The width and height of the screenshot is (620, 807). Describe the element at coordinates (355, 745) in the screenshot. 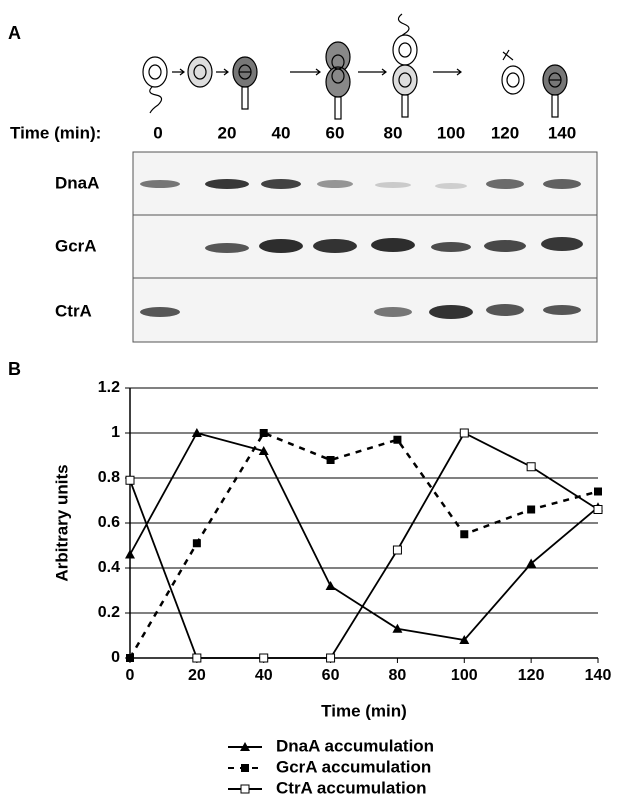

I see `legend-label: DnaA accumulation` at that location.